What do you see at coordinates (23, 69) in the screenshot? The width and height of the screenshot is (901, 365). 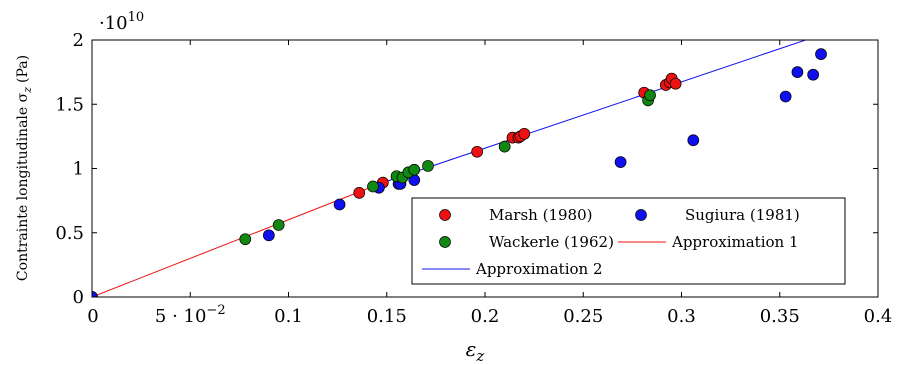 I see `y-axis-title-unit: (Pa)` at bounding box center [23, 69].